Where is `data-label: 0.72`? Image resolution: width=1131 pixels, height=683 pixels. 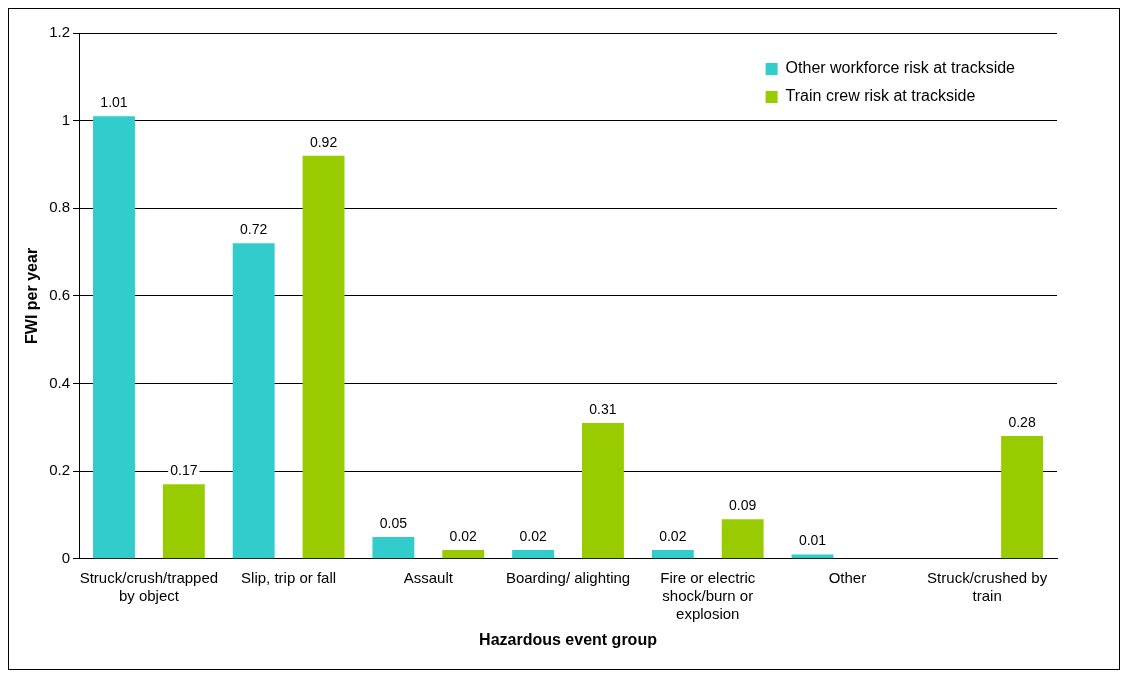 data-label: 0.72 is located at coordinates (254, 229).